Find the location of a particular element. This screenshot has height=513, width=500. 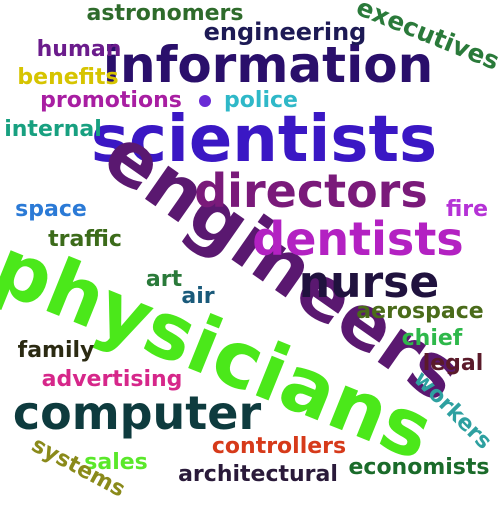

word-air: air is located at coordinates (198, 296).